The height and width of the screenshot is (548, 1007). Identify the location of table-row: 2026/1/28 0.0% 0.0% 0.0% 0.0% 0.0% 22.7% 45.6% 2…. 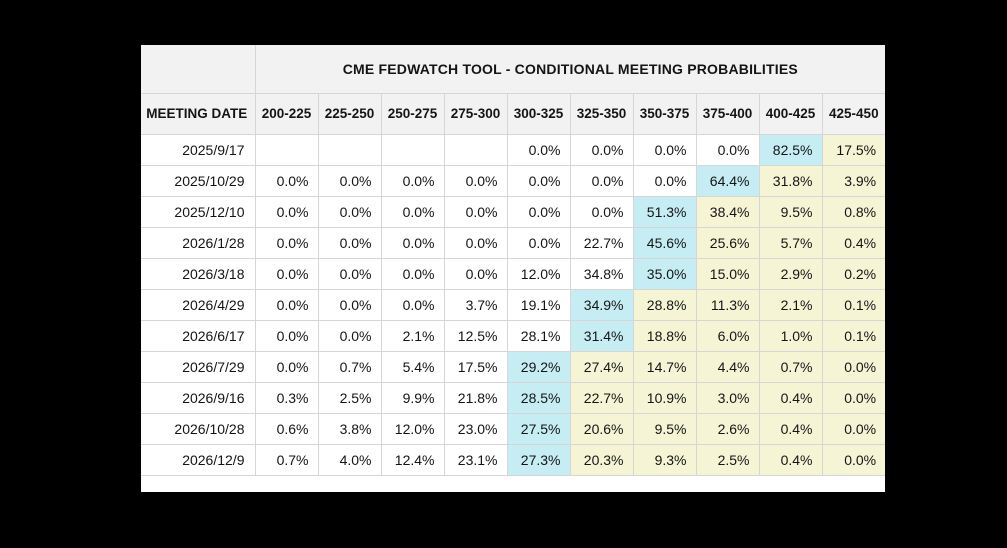
(513, 243).